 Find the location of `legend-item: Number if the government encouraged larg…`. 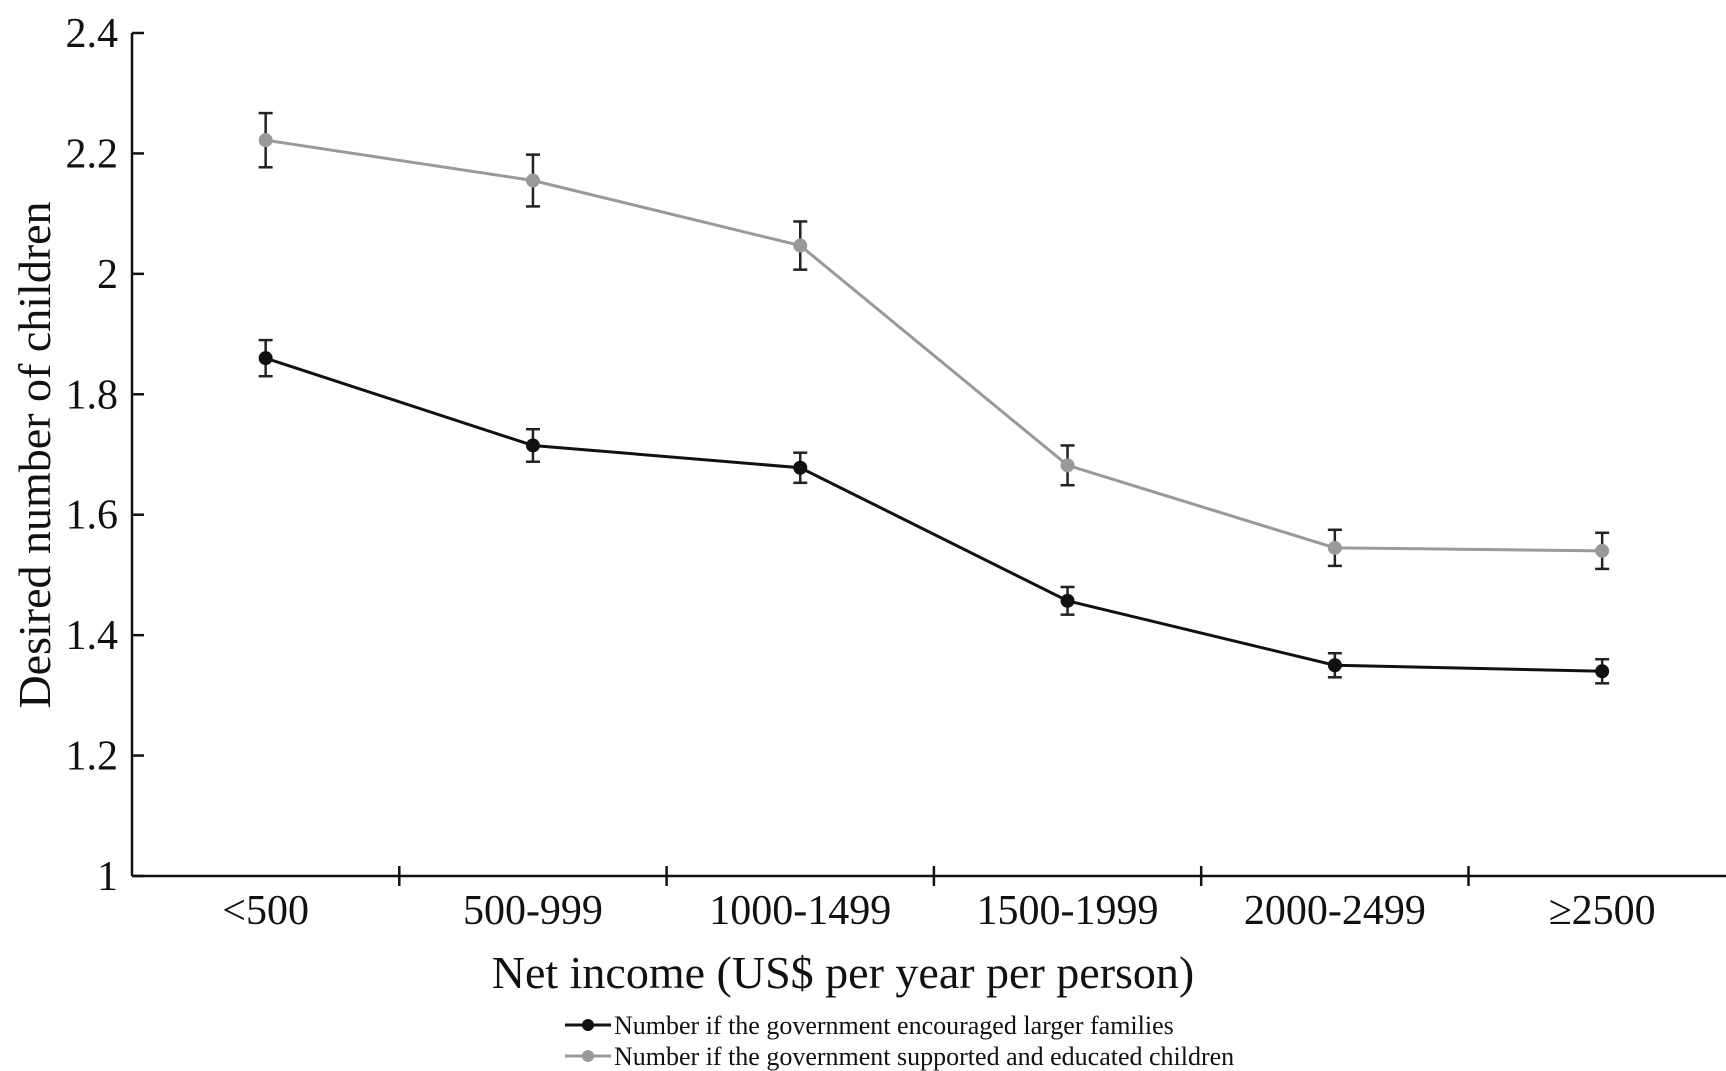

legend-item: Number if the government encouraged larg… is located at coordinates (869, 1025).